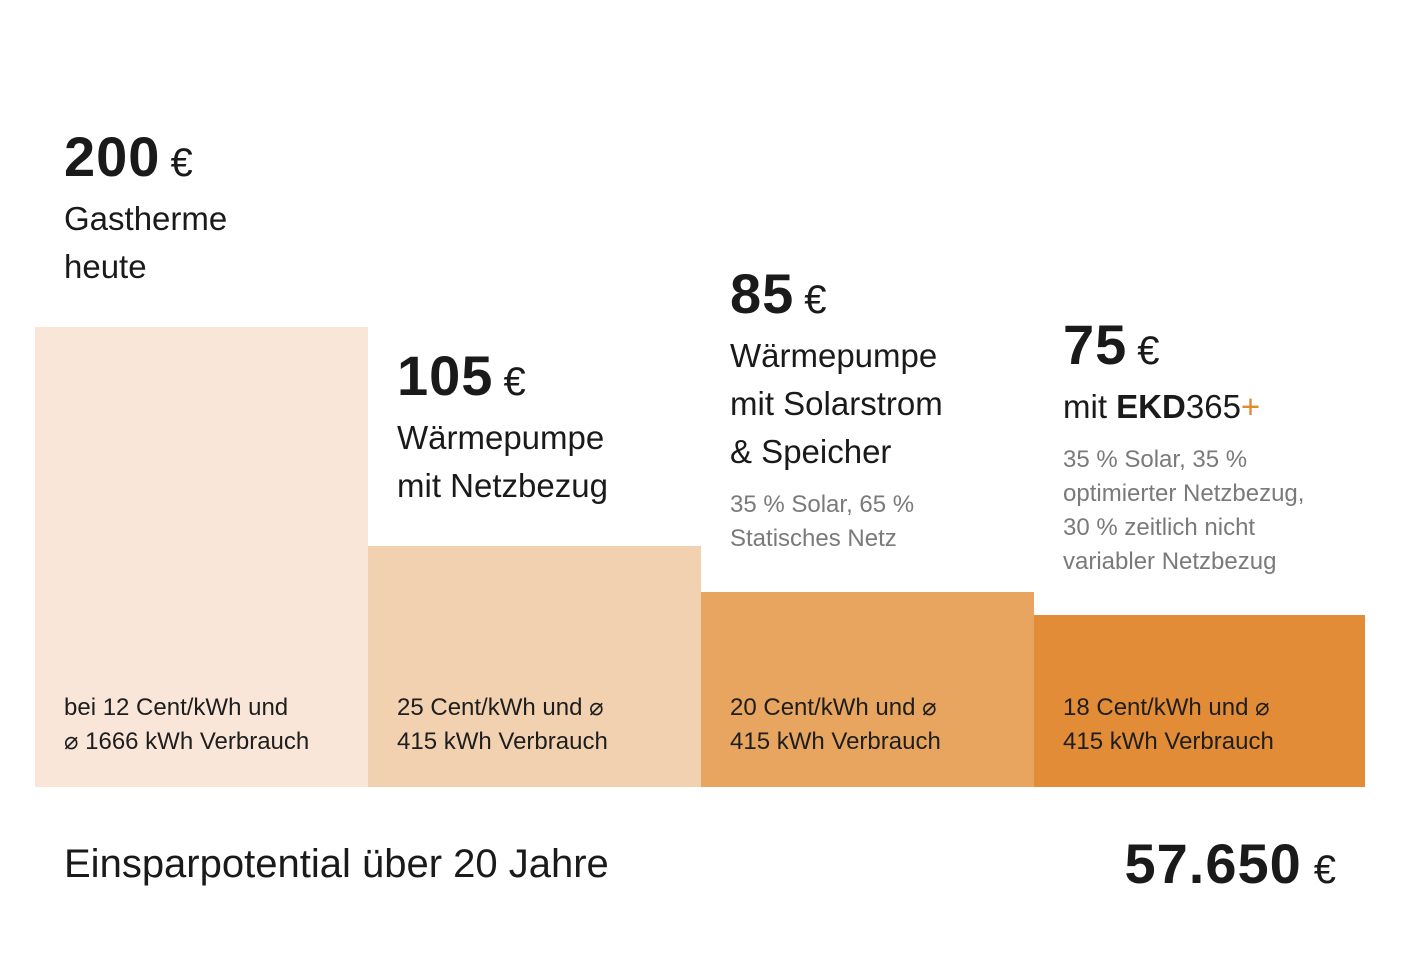 The width and height of the screenshot is (1414, 954). What do you see at coordinates (762, 293) in the screenshot?
I see `data-label-value: 85` at bounding box center [762, 293].